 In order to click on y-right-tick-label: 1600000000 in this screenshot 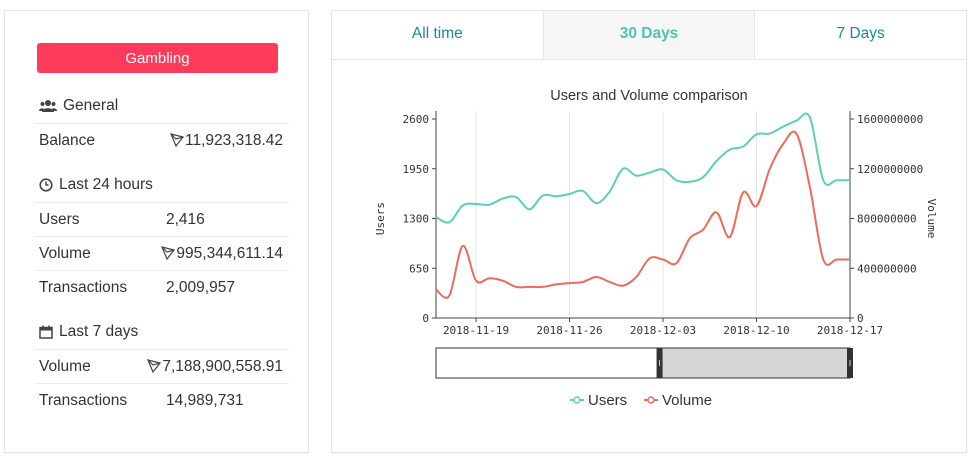, I will do `click(890, 119)`.